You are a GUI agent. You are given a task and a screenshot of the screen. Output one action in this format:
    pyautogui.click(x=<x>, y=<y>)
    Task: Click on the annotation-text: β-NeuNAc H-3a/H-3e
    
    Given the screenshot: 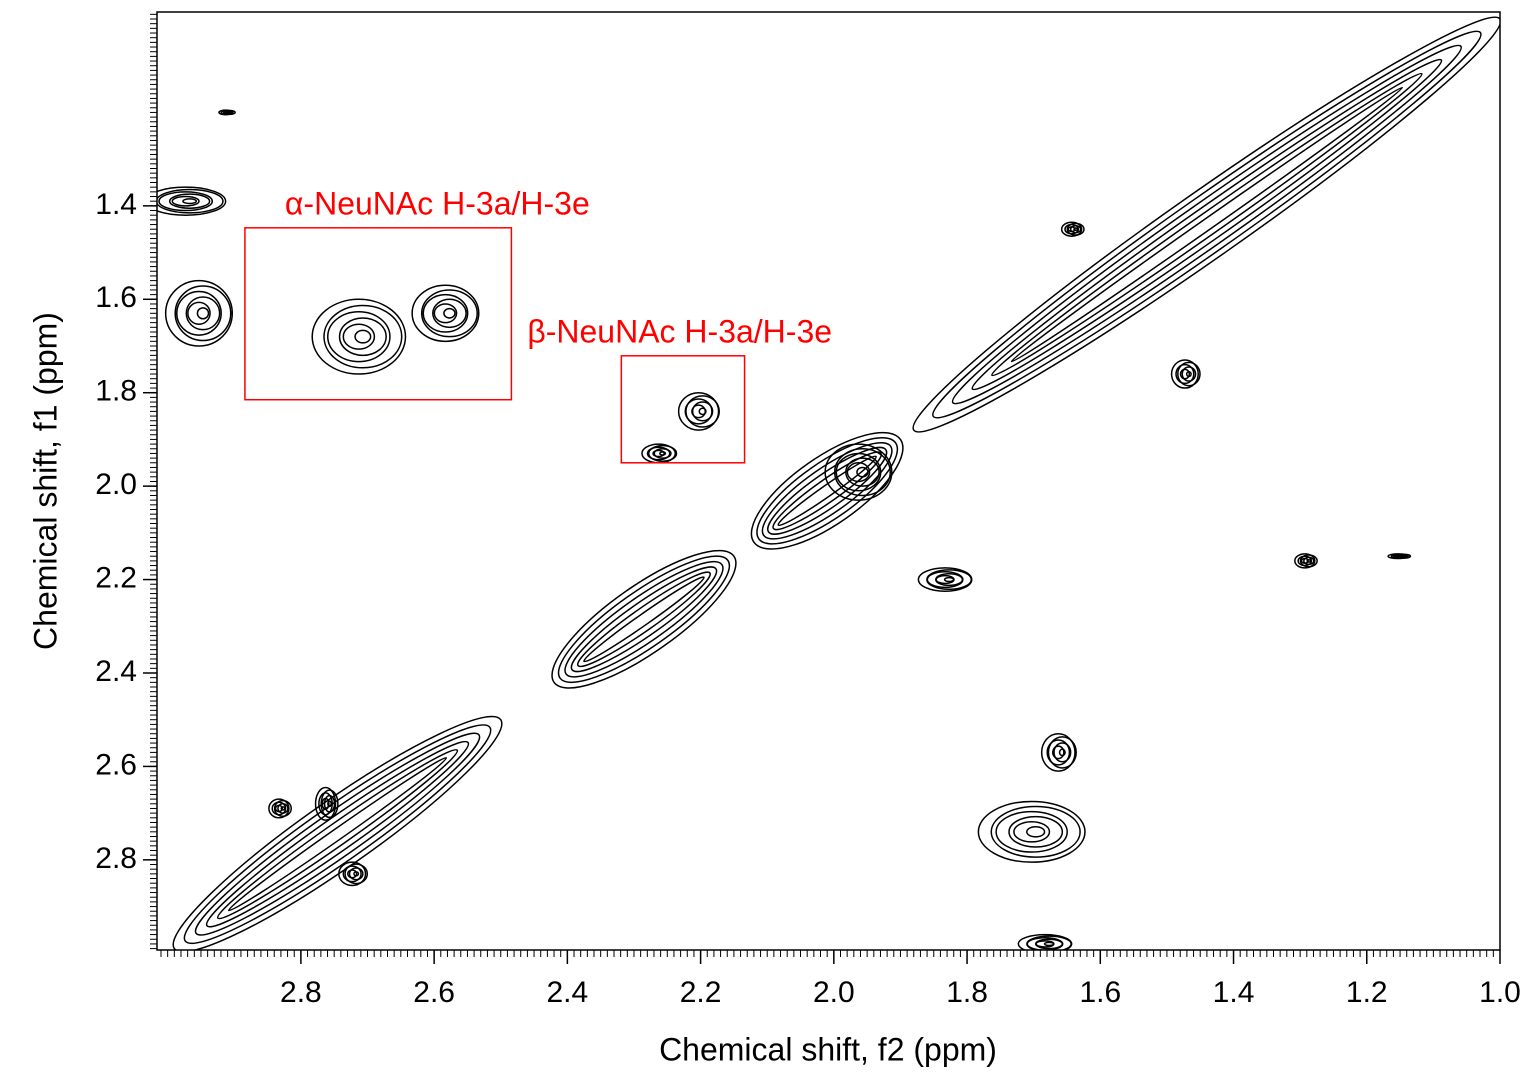 What is the action you would take?
    pyautogui.click(x=679, y=331)
    